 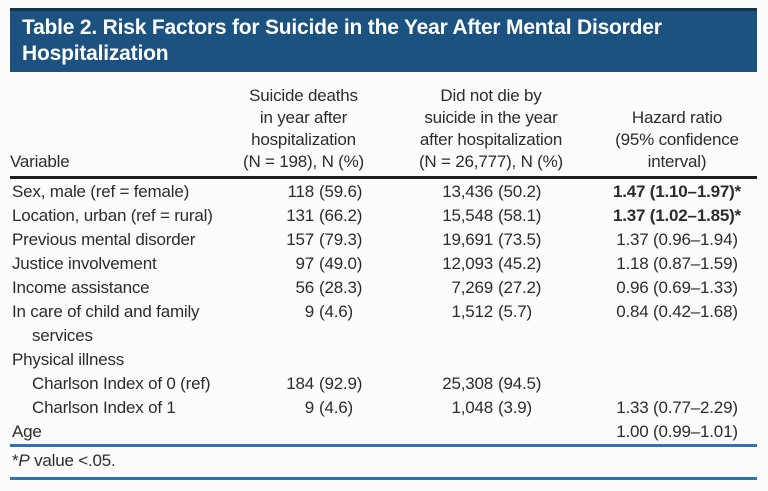 I want to click on hazard-ratio-cell: 0.84 (0.42–1.68), so click(x=677, y=311).